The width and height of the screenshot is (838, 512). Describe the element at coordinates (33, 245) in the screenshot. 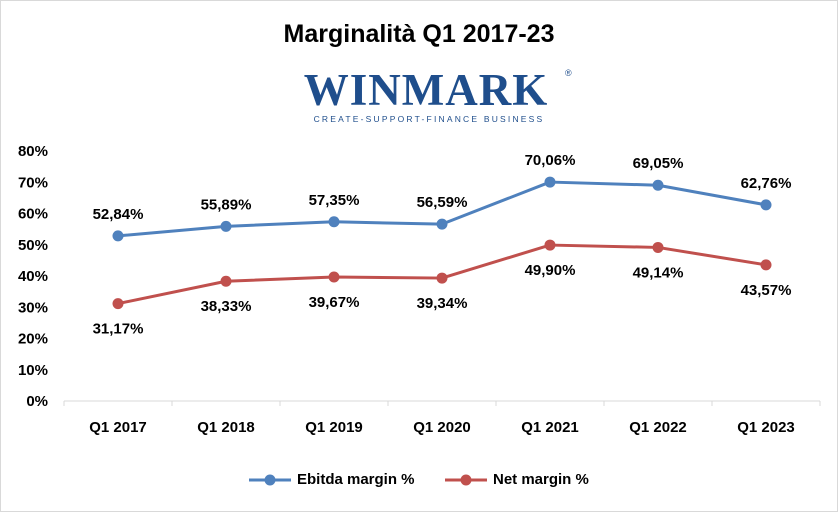

I see `y-tick-label: 50%` at that location.